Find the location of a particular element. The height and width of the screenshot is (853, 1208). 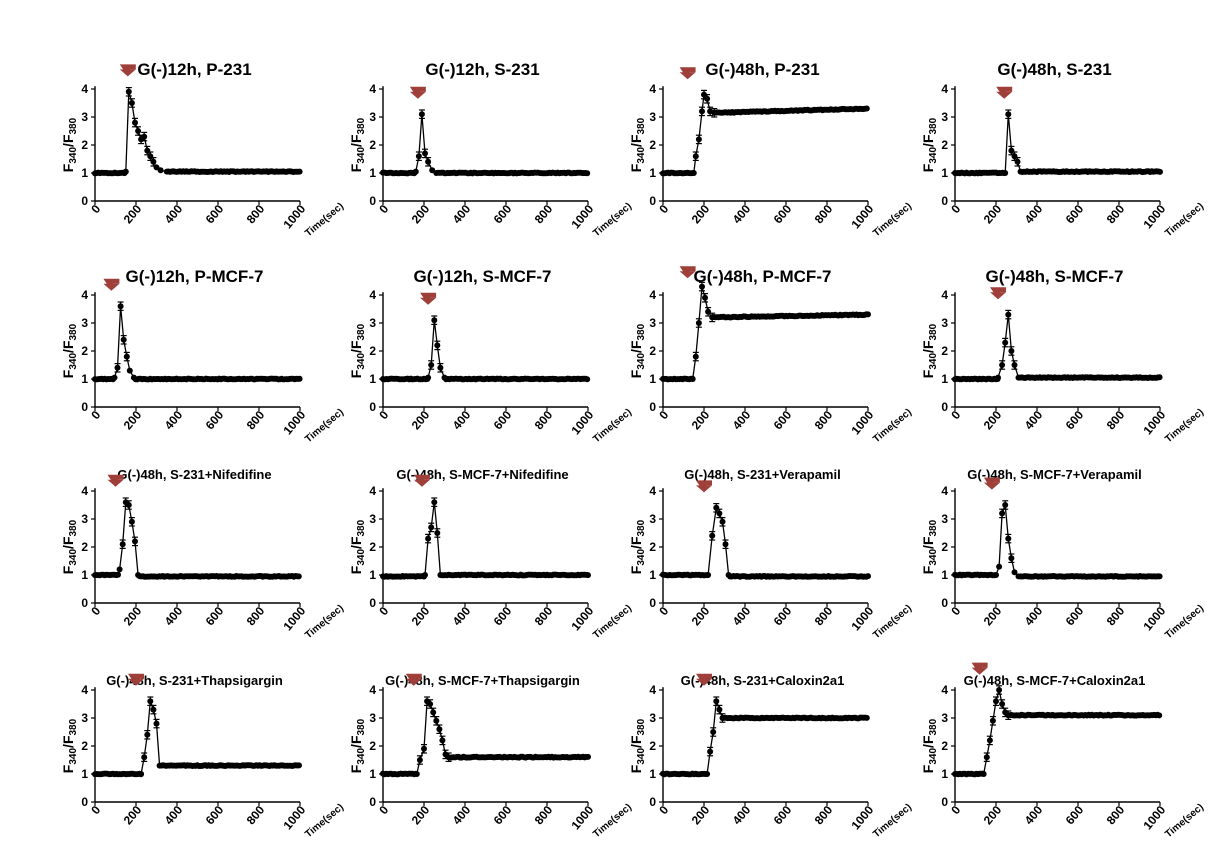

y-axis-label-part: 340 is located at coordinates (361, 557).